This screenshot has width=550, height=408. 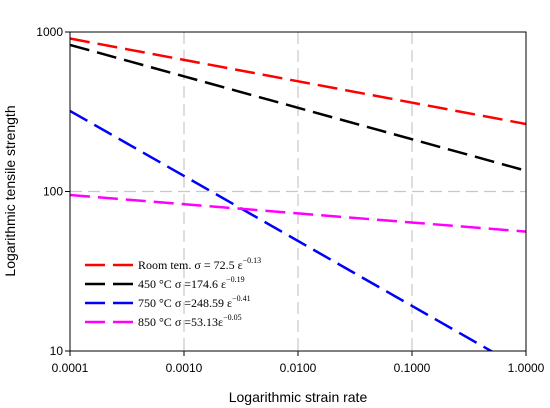 What do you see at coordinates (298, 397) in the screenshot?
I see `x-axis-title: Logarithmic strain rate` at bounding box center [298, 397].